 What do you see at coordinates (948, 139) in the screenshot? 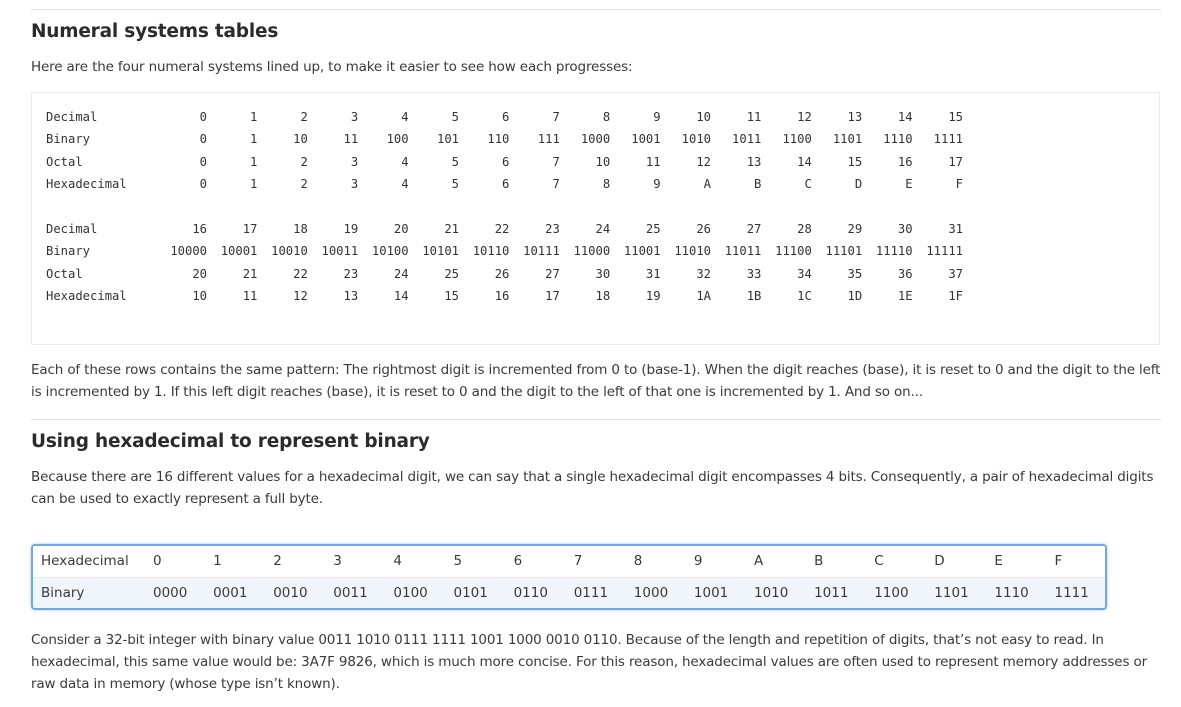
I see `numeral-cell: 1111` at bounding box center [948, 139].